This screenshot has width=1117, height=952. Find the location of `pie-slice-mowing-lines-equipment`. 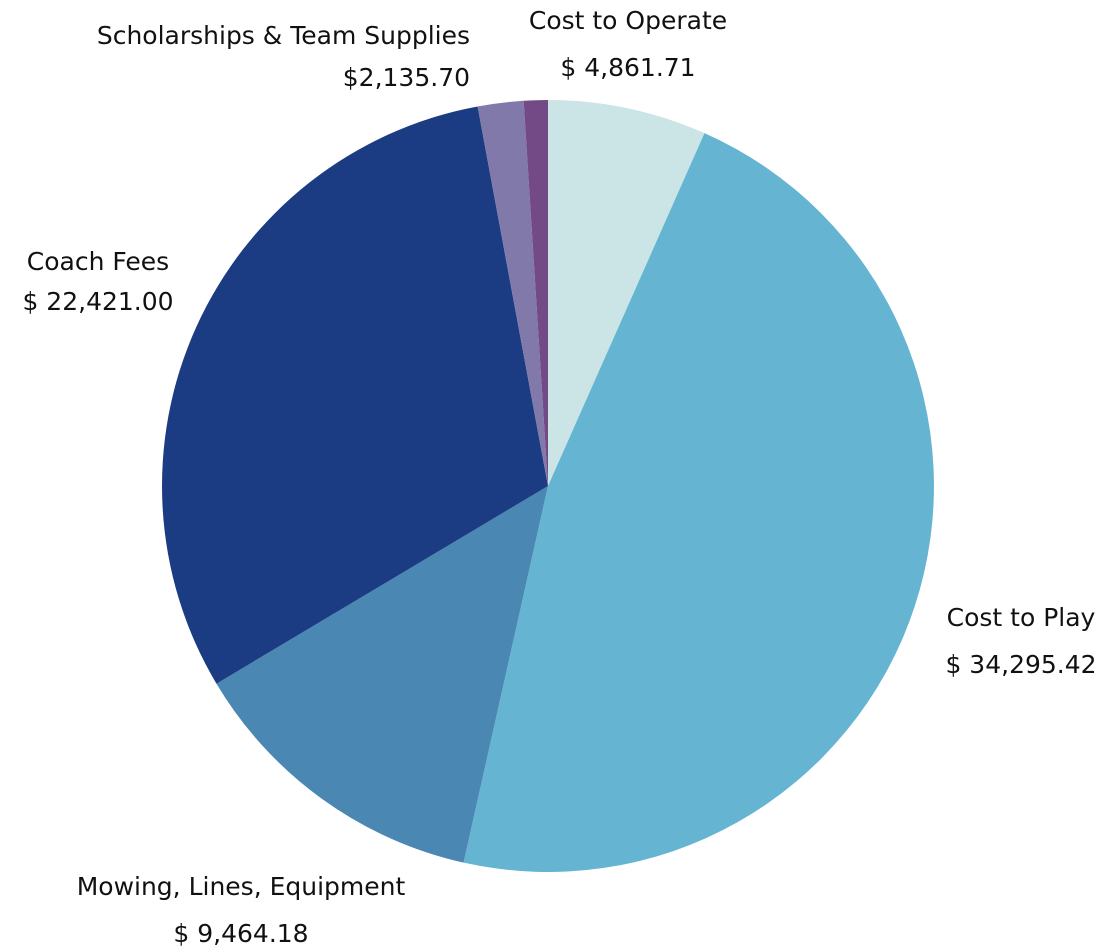

pie-slice-mowing-lines-equipment is located at coordinates (382, 674).